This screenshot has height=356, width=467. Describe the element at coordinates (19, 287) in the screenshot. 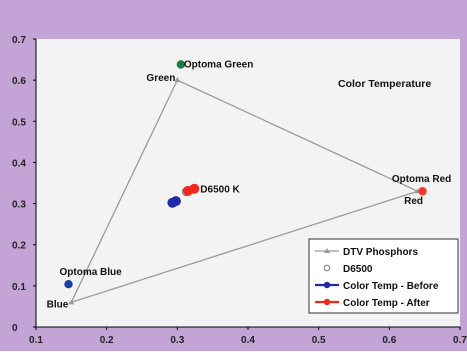

I see `y-tick-label: 0.1` at that location.